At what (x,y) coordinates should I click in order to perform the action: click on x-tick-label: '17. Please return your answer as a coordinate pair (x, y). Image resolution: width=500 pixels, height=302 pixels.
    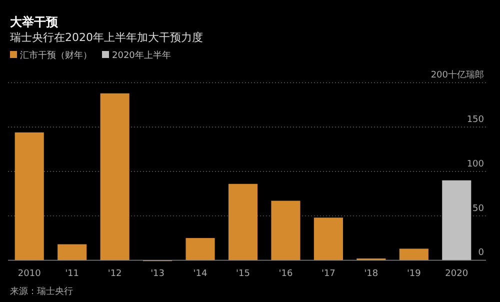
    Looking at the image, I should click on (328, 274).